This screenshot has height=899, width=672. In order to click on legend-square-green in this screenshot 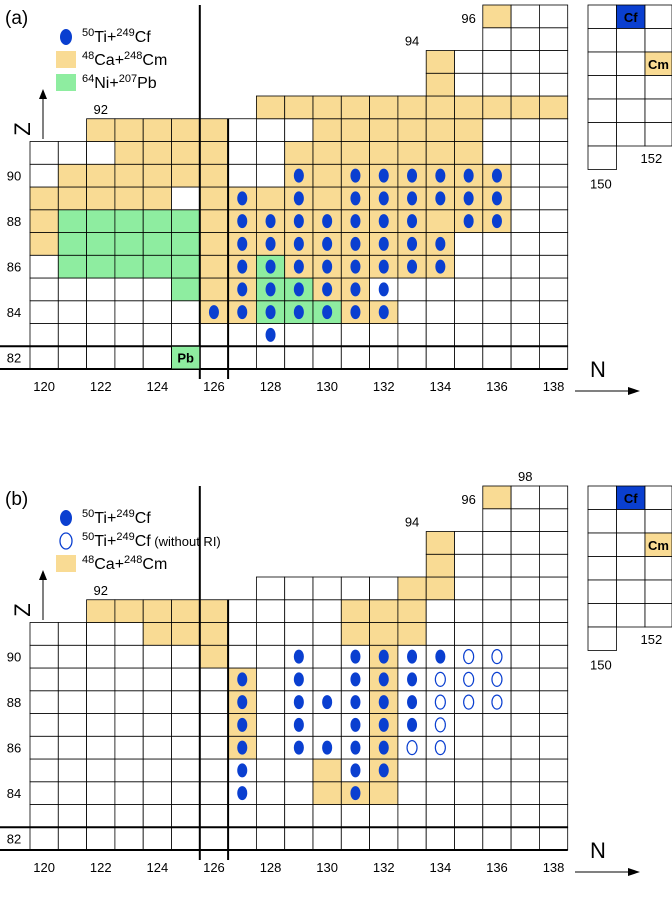, I will do `click(66, 82)`.